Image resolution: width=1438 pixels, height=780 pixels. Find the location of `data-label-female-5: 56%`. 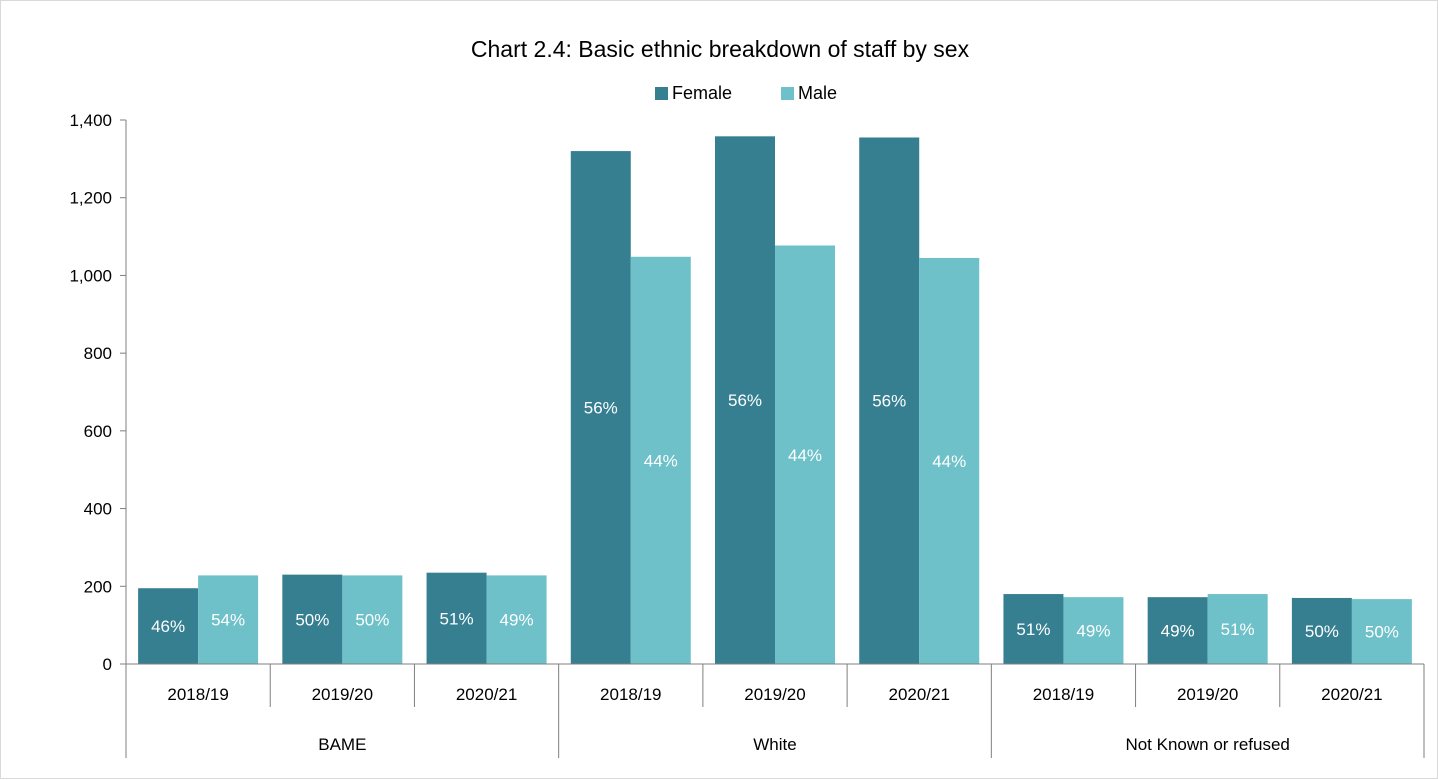

data-label-female-5: 56% is located at coordinates (889, 401).